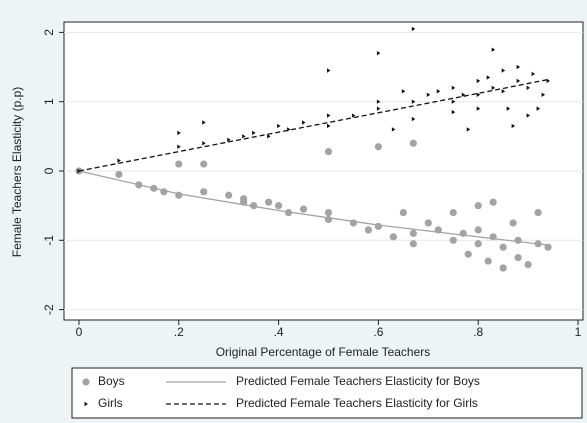 This screenshot has width=587, height=423. What do you see at coordinates (179, 332) in the screenshot?
I see `x-tick-label: .2` at bounding box center [179, 332].